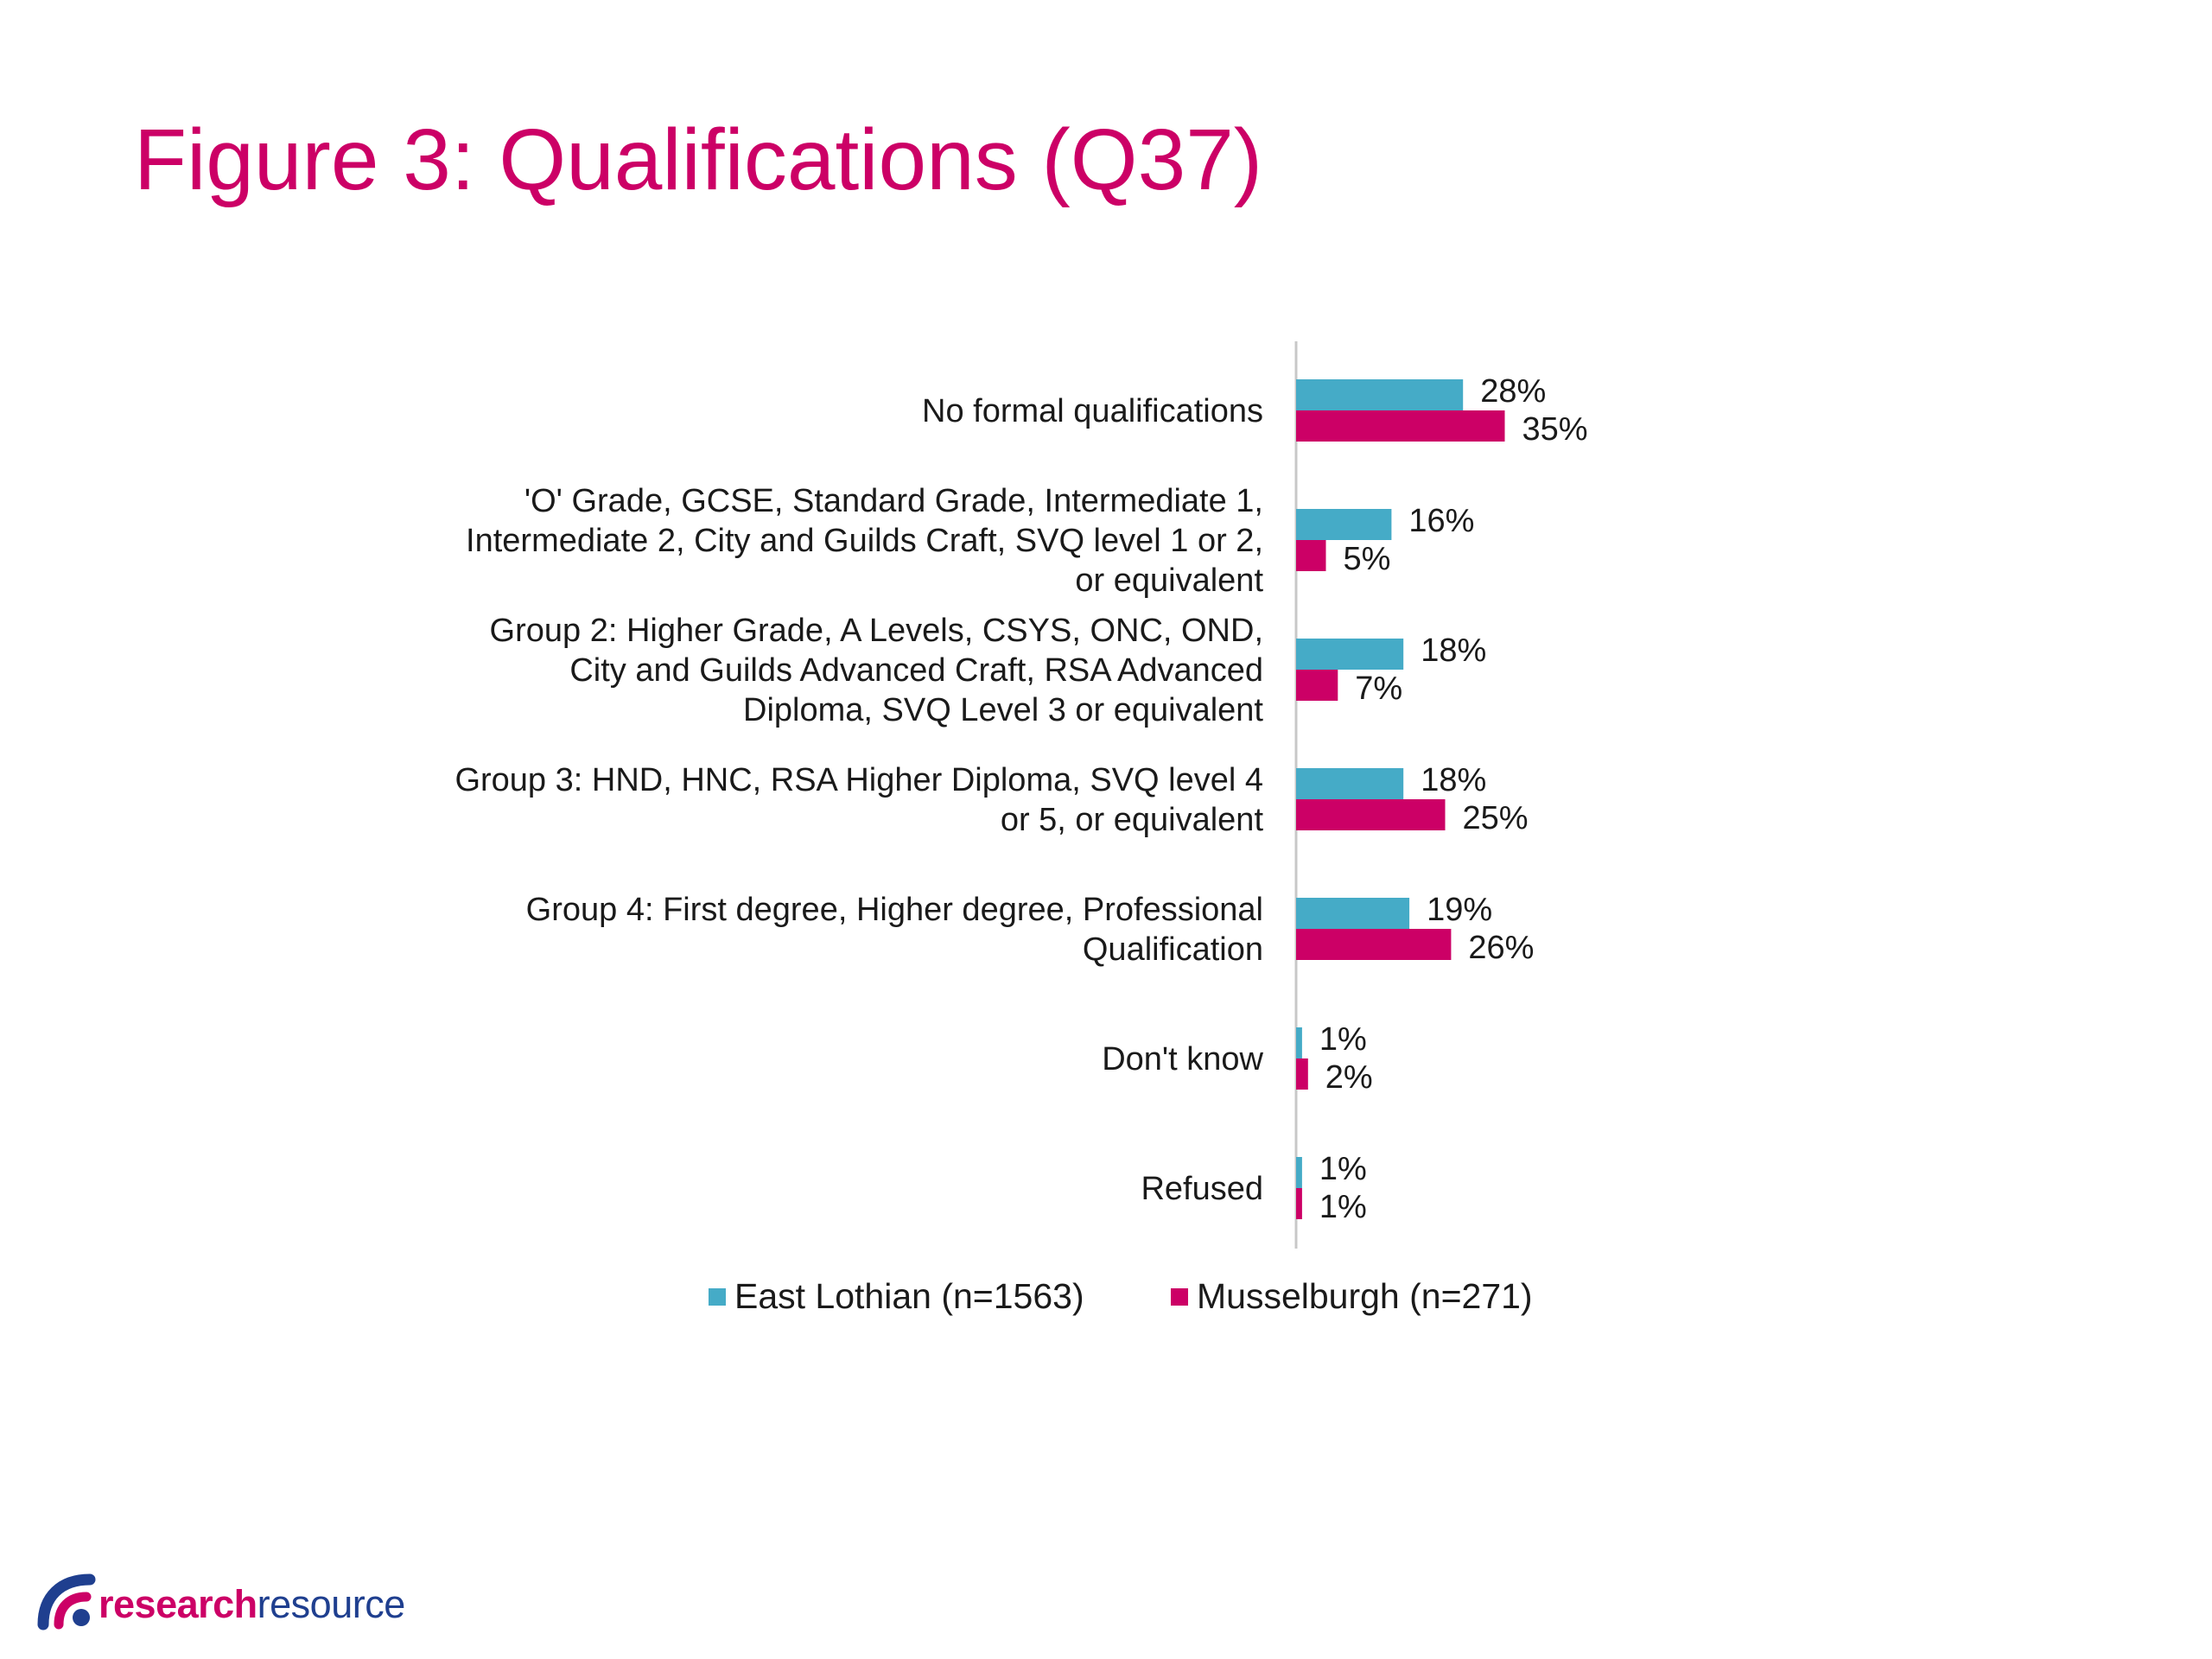 This screenshot has height=1659, width=2212. Describe the element at coordinates (1365, 1296) in the screenshot. I see `legend-entry: Musselburgh (n=271)` at that location.